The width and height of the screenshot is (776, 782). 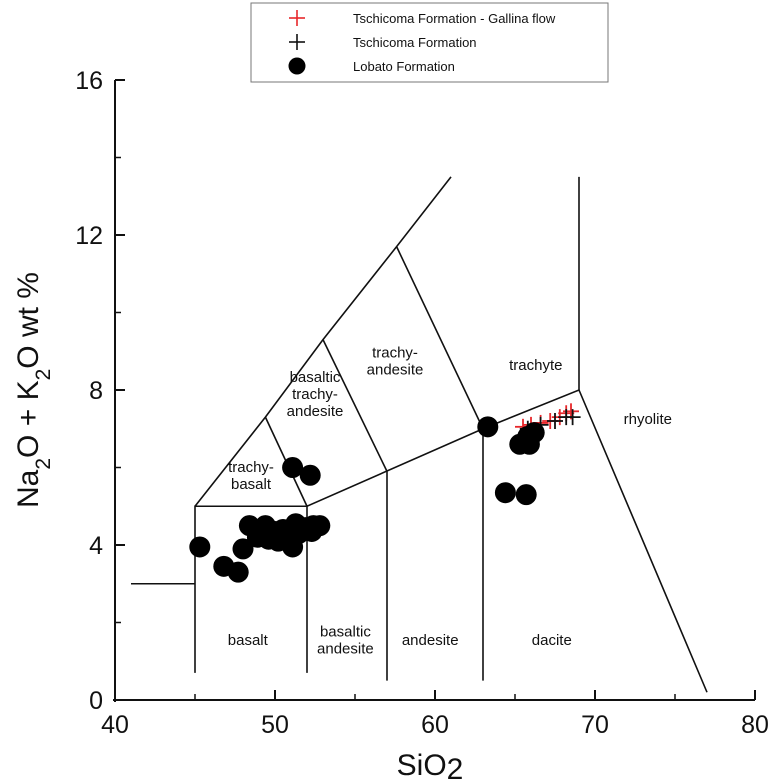 I want to click on field-label: rhyolite, so click(x=648, y=419).